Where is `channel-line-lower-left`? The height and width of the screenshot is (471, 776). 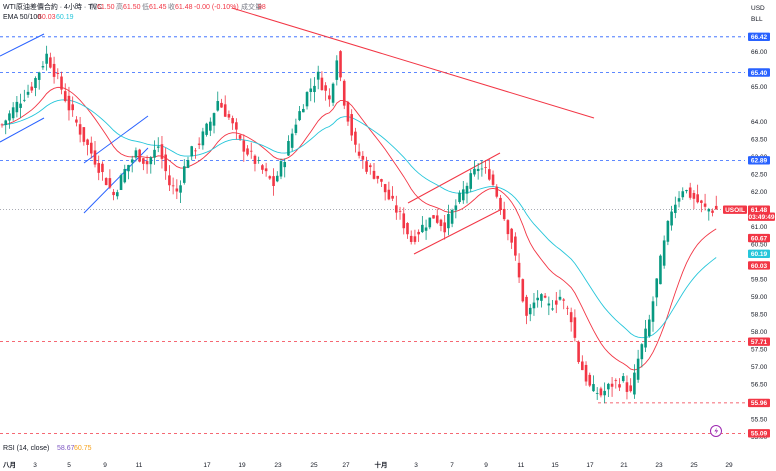 channel-line-lower-left is located at coordinates (22, 130).